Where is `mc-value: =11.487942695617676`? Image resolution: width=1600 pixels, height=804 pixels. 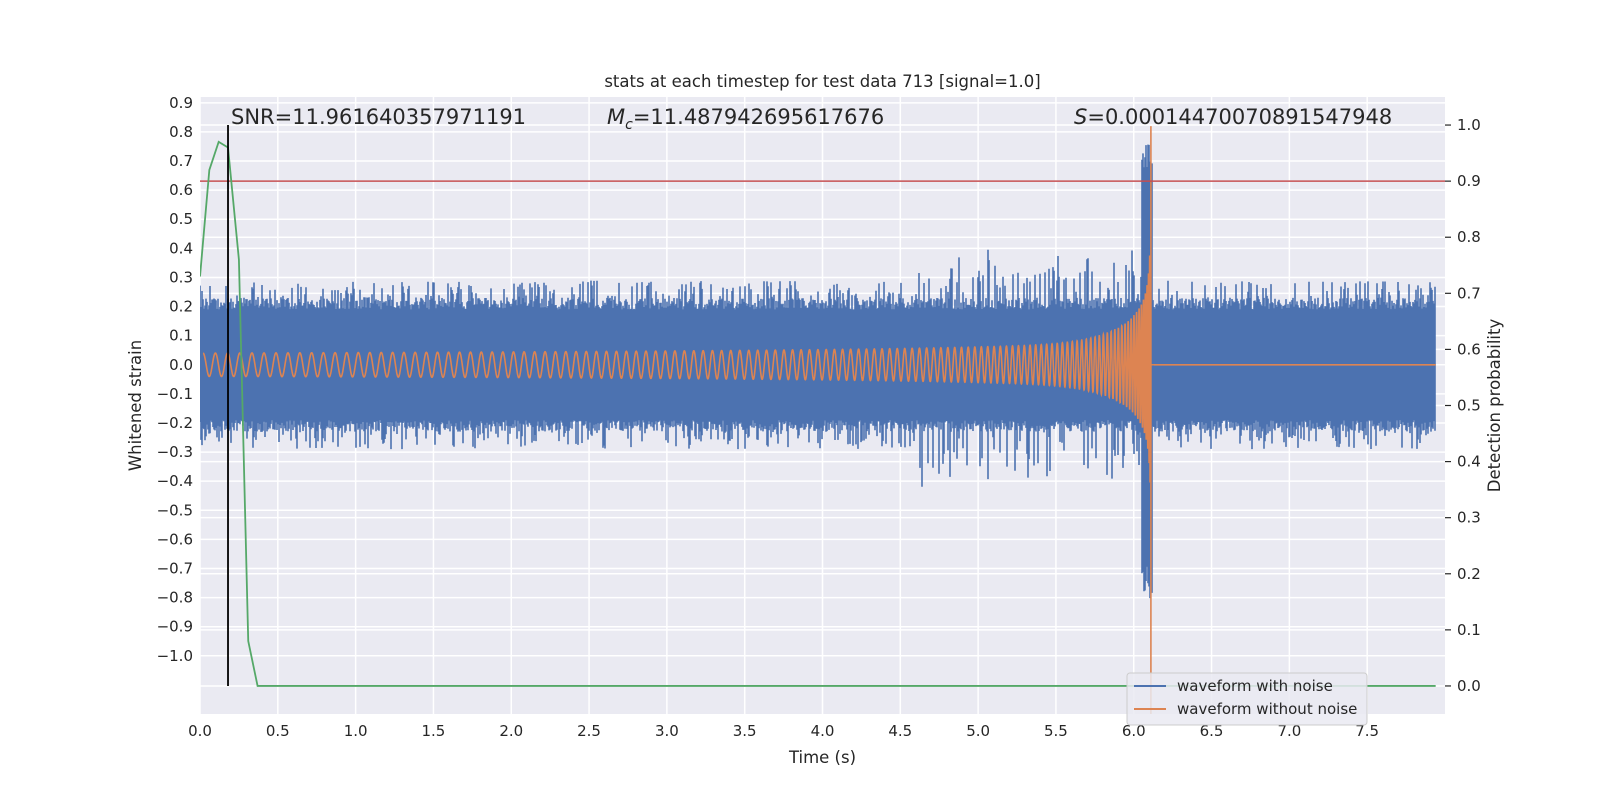 mc-value: =11.487942695617676 is located at coordinates (758, 117).